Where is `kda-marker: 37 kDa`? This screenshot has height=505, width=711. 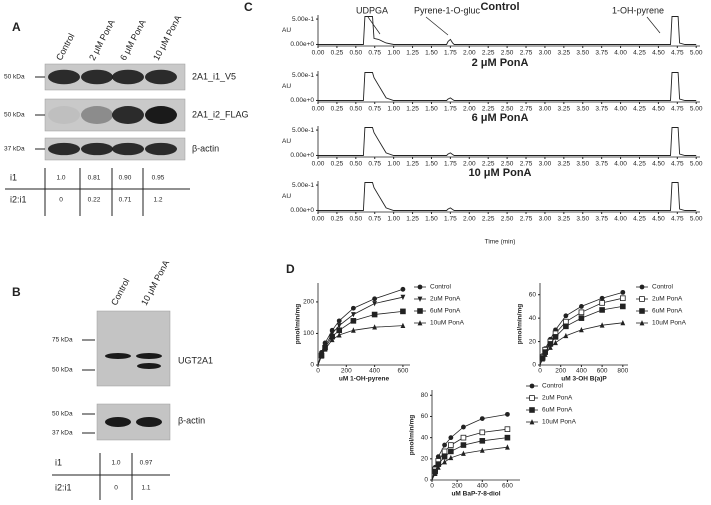 kda-marker: 37 kDa is located at coordinates (14, 149).